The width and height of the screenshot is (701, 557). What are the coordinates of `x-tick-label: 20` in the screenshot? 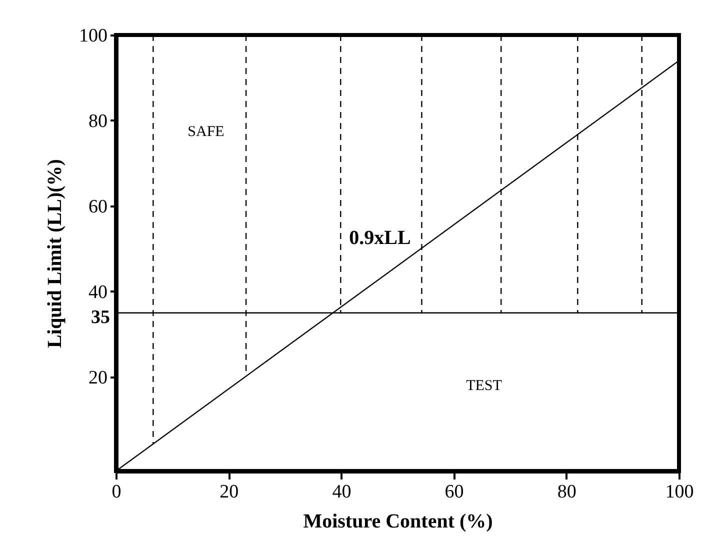 It's located at (229, 492).